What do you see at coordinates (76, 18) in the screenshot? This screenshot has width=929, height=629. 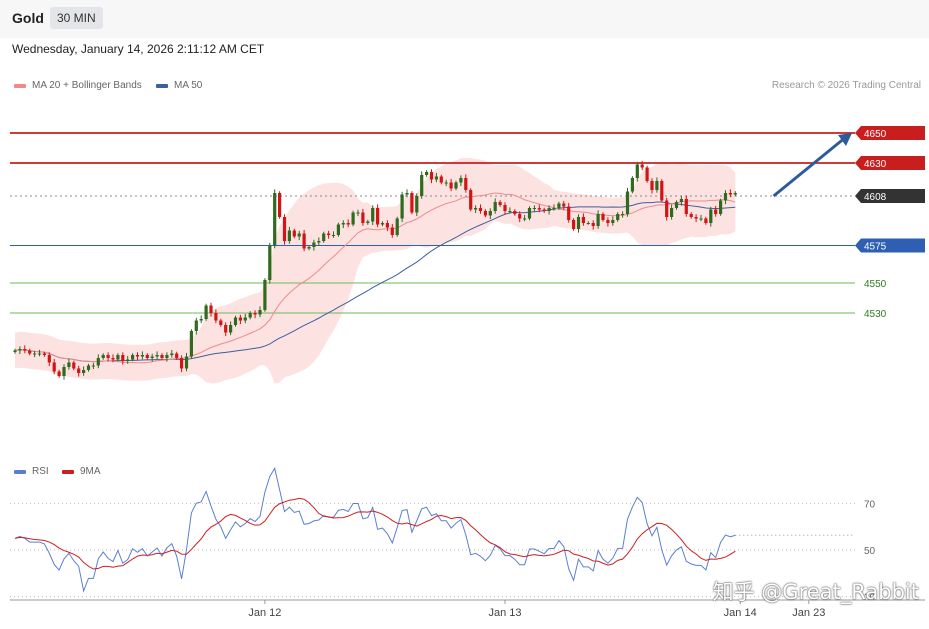 I see `timeframe-button: 30 MIN` at bounding box center [76, 18].